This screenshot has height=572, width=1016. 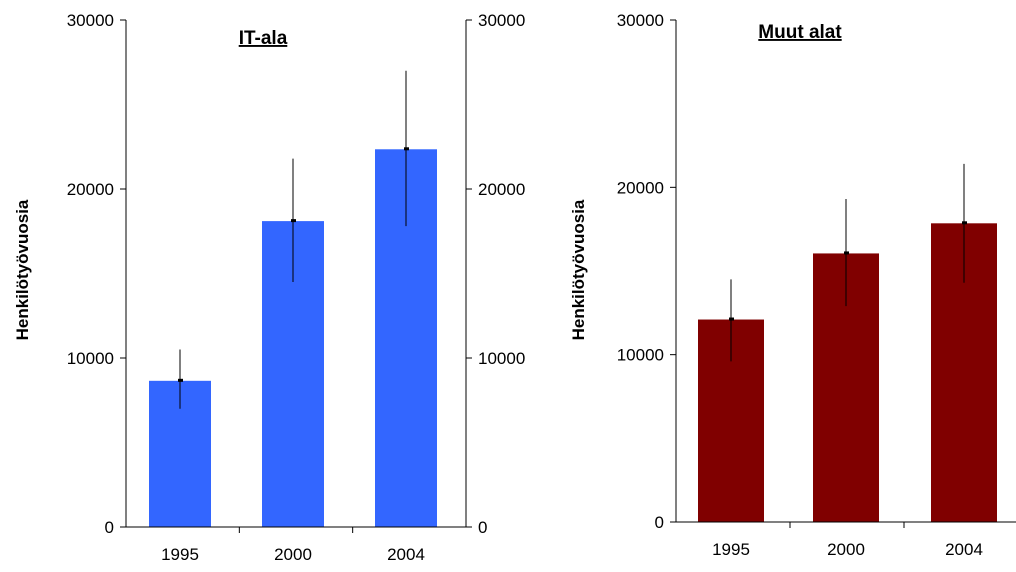 What do you see at coordinates (501, 20) in the screenshot?
I see `secondary-y-tick-label-chart1: 30000` at bounding box center [501, 20].